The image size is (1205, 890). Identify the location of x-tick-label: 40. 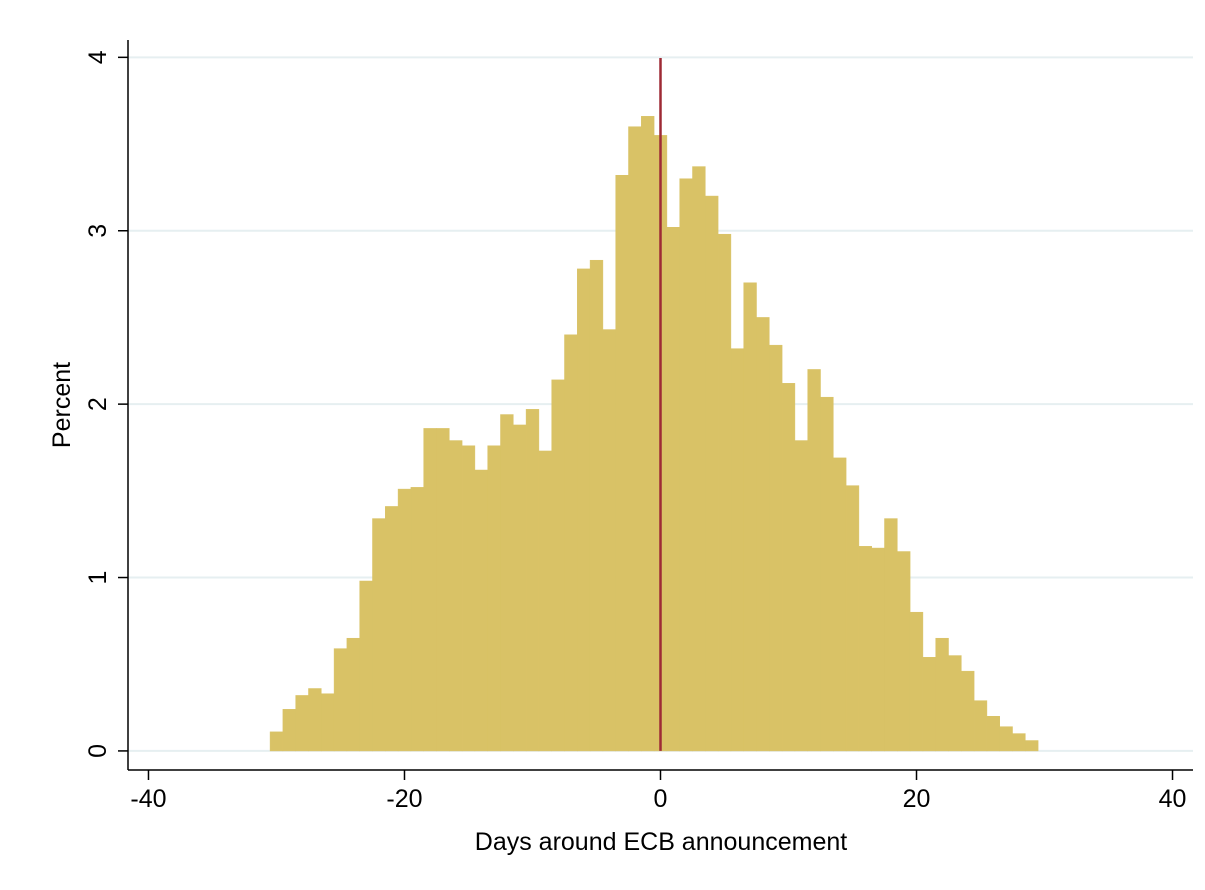
(1173, 799).